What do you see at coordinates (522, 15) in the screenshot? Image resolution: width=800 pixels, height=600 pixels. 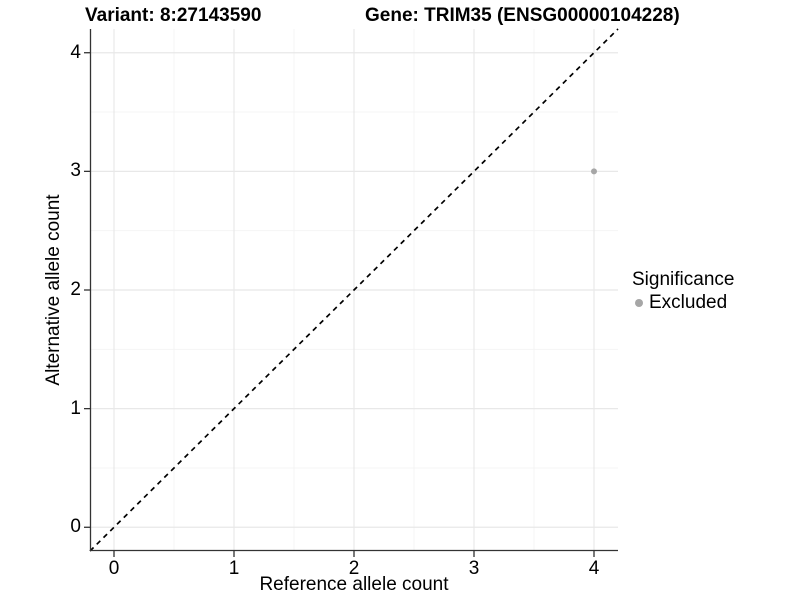 I see `plot-title-gene: Gene: TRIM35 (ENSG00000104228)` at bounding box center [522, 15].